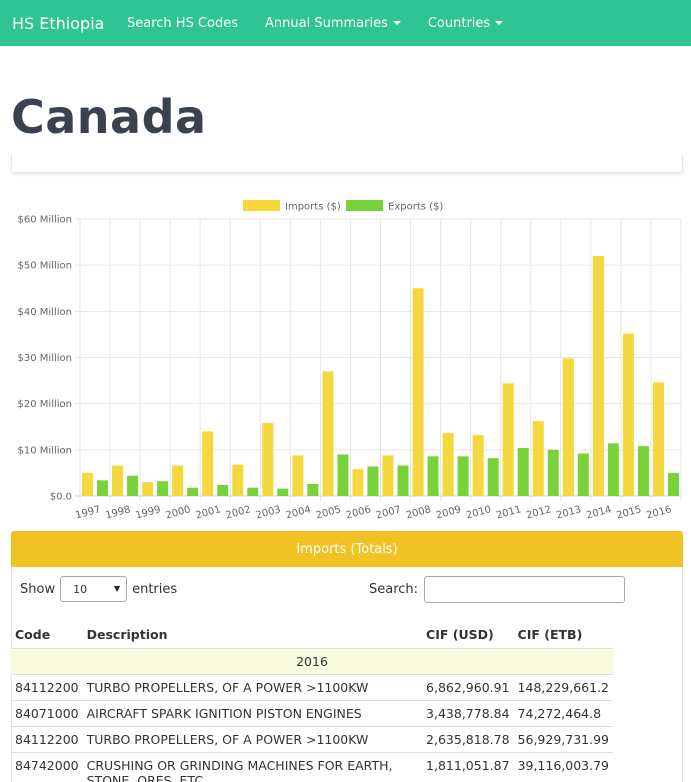 This screenshot has height=782, width=691. I want to click on x-tick-label: 2001, so click(208, 512).